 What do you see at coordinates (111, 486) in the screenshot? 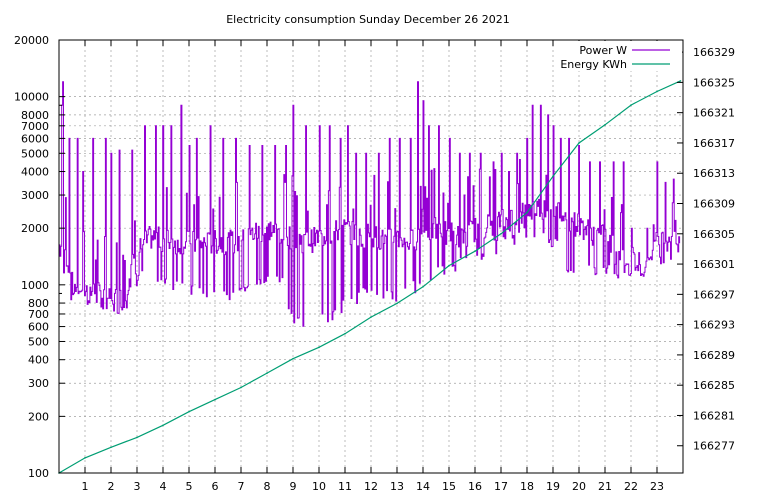
I see `x-tick-label: 2` at bounding box center [111, 486].